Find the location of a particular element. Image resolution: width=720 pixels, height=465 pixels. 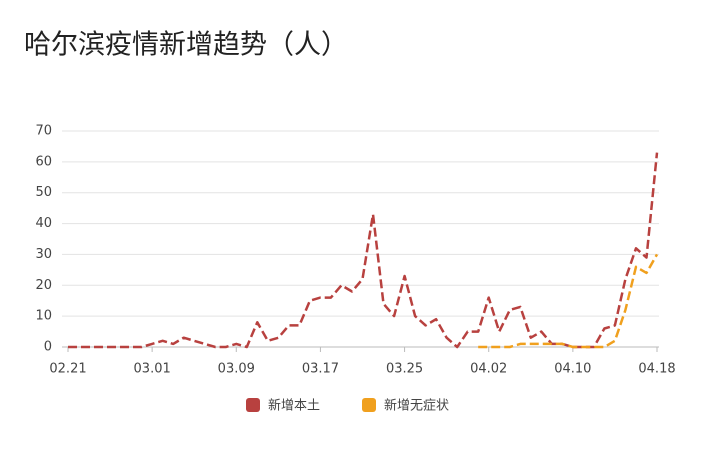

series-line is located at coordinates (568, 301).